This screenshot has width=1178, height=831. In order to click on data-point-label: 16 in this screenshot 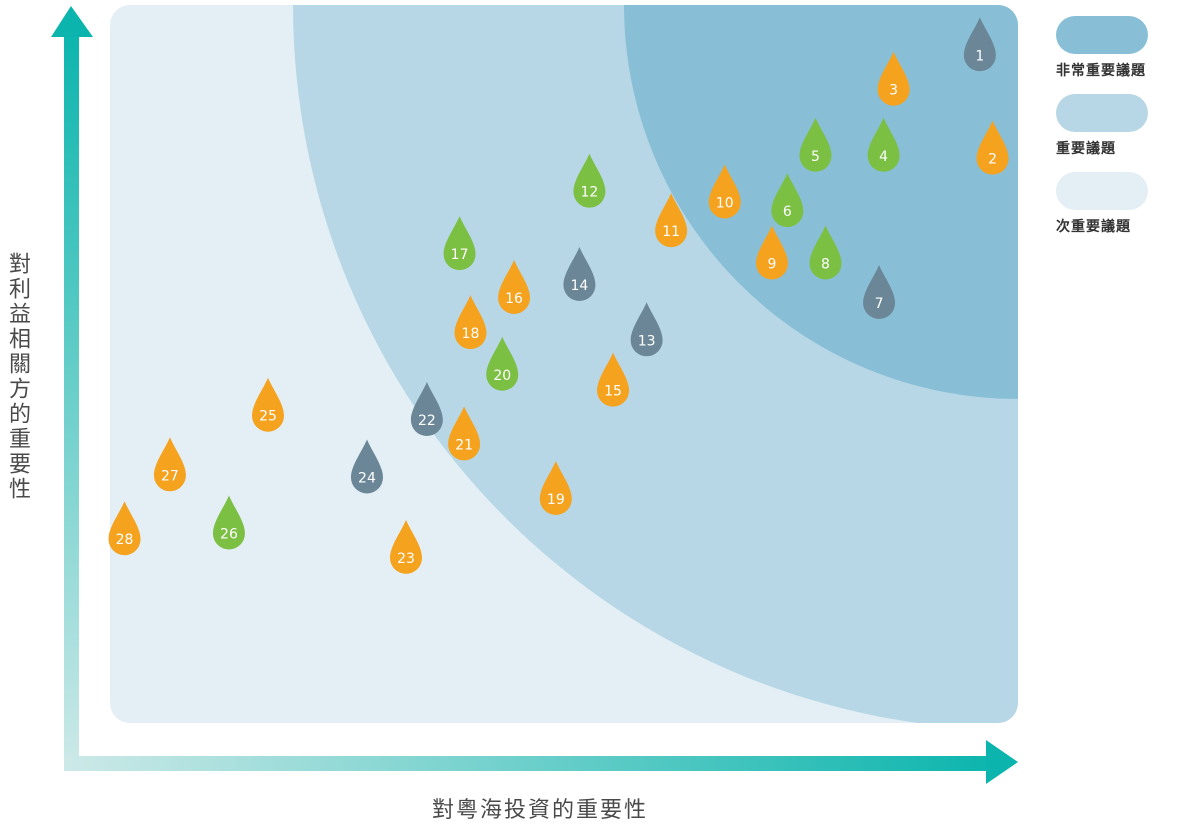, I will do `click(514, 299)`.